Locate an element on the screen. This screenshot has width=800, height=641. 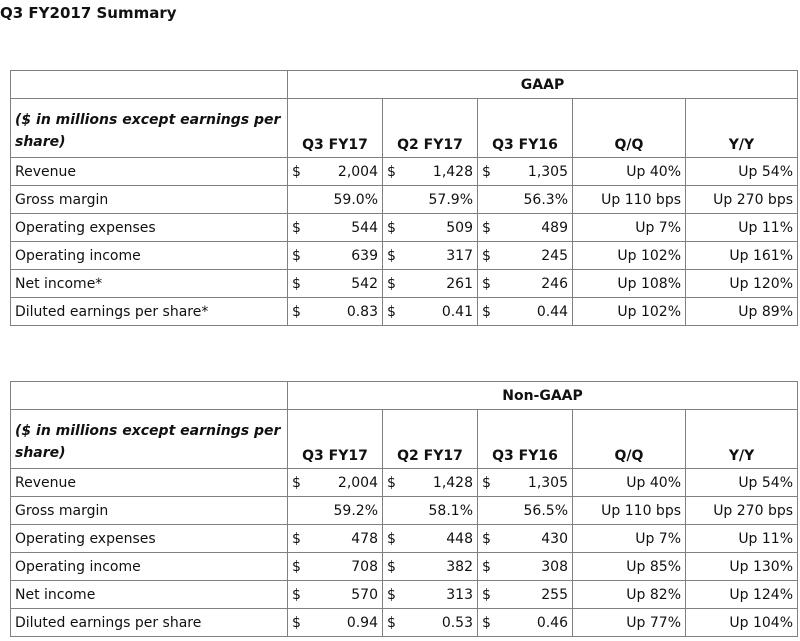
table-row: Net income $570 $313 $255 Up 82% Up 124% is located at coordinates (404, 594).